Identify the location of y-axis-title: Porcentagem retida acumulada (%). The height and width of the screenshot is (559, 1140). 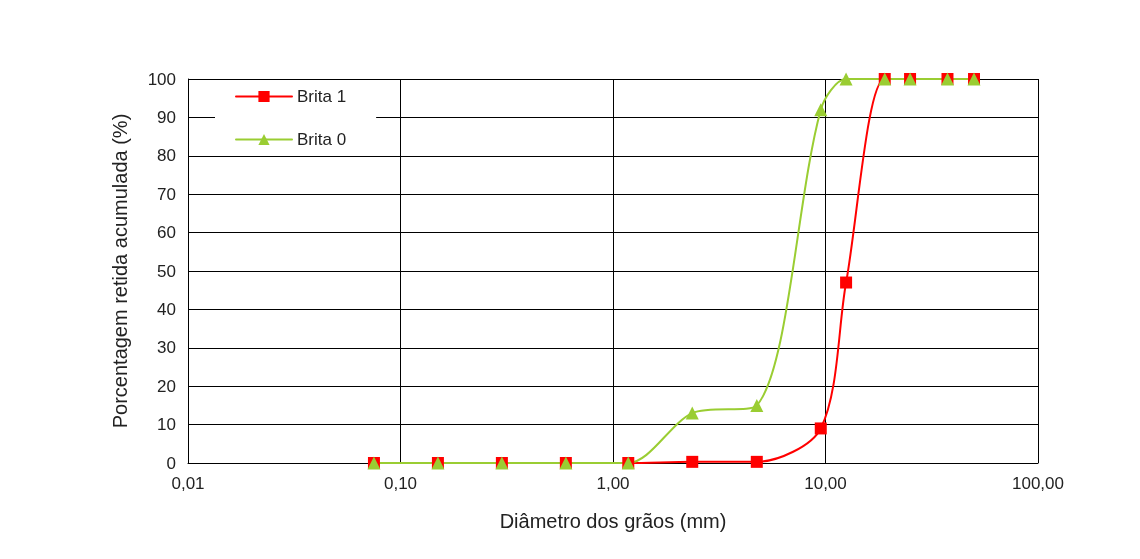
(120, 271).